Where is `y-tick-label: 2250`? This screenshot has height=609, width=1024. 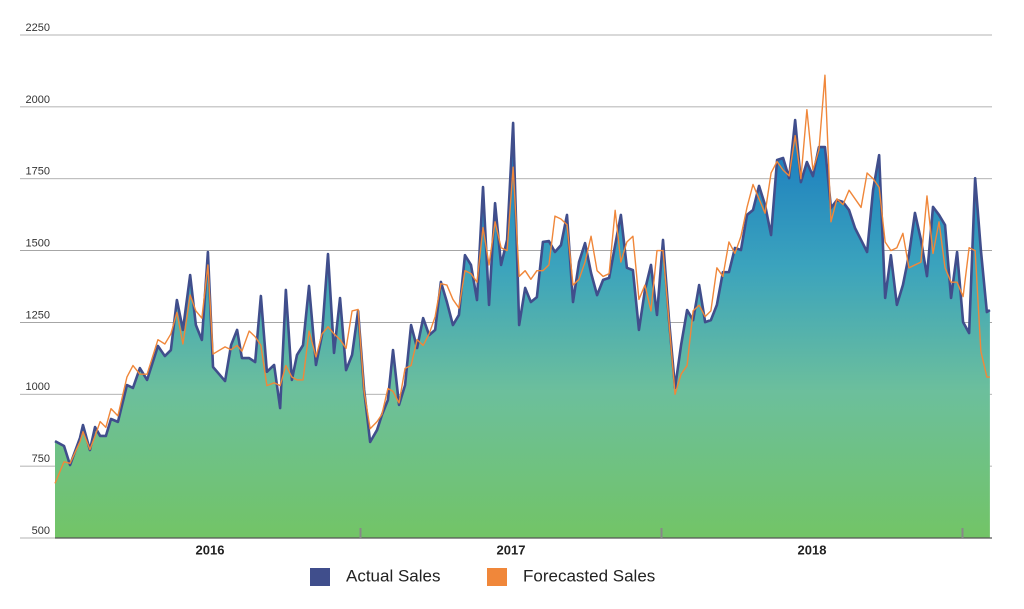
y-tick-label: 2250 is located at coordinates (38, 28).